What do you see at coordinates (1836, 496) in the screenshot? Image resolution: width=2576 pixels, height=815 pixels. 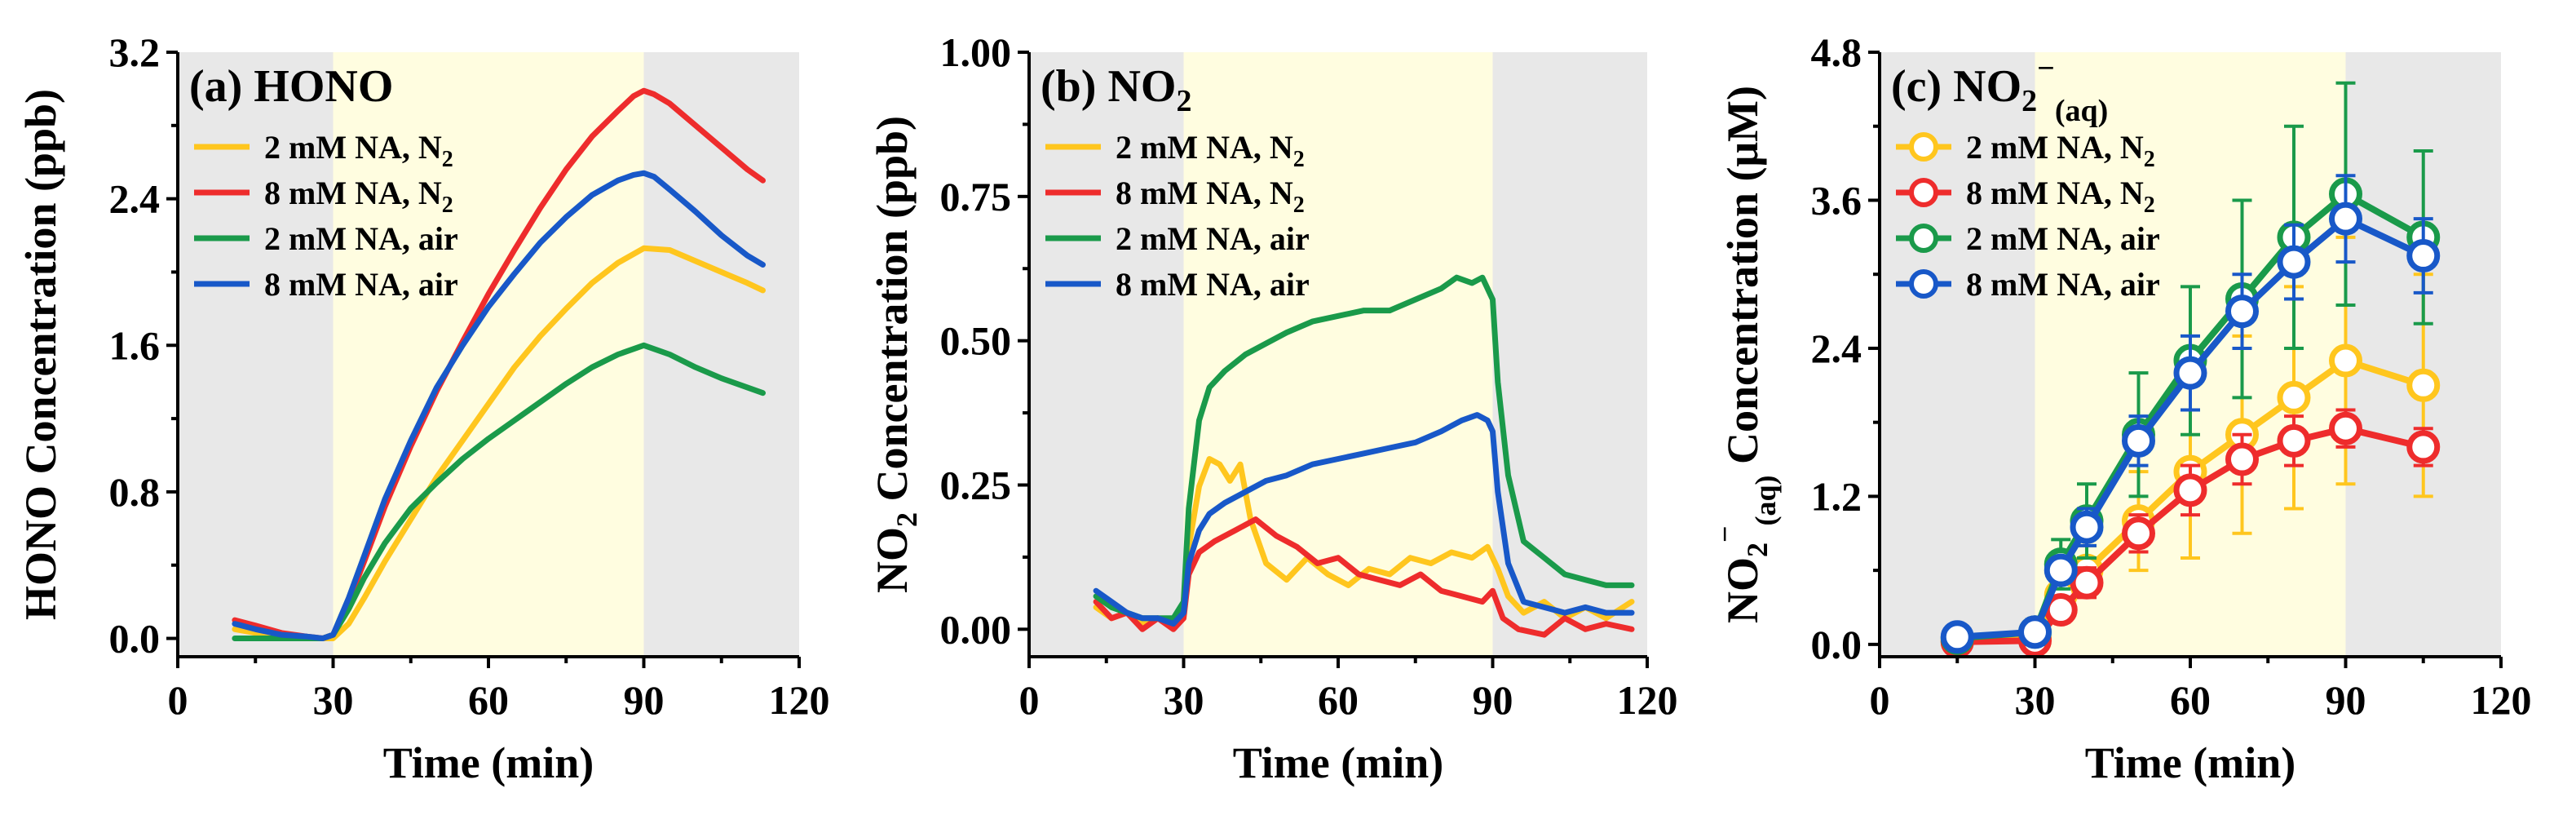 I see `y-tick-label: 1.2` at bounding box center [1836, 496].